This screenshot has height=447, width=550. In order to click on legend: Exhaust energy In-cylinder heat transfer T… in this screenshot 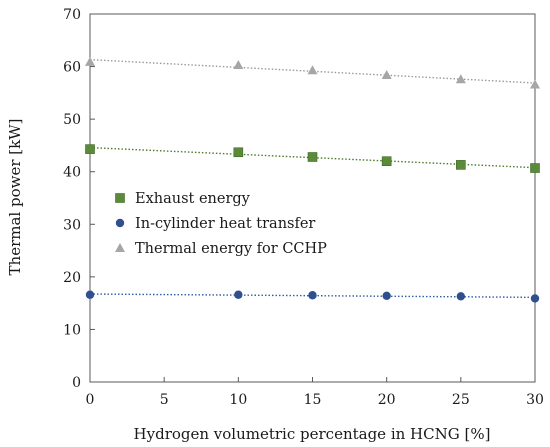, I will do `click(221, 224)`.